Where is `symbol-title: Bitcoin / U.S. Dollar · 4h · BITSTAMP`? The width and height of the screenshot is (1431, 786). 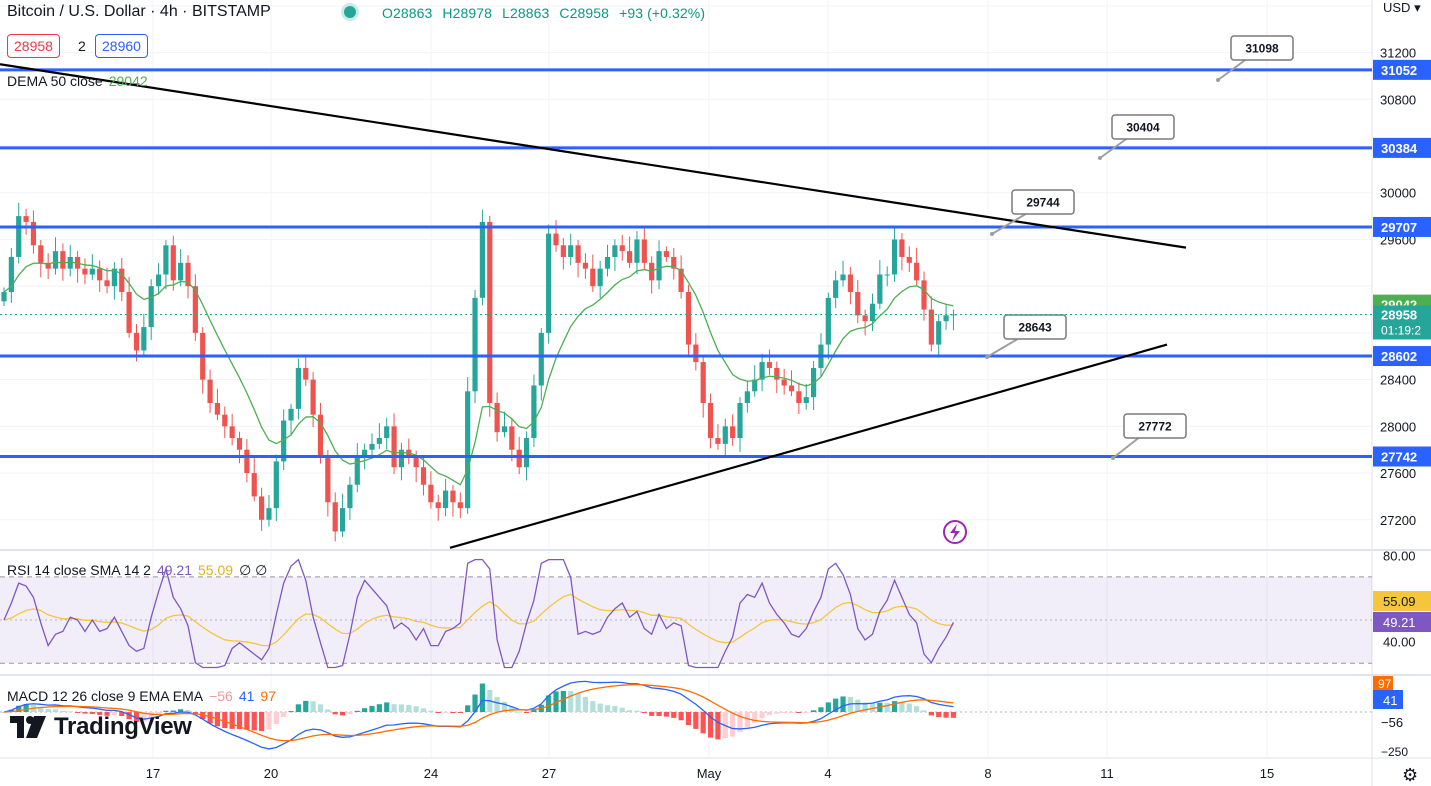 symbol-title: Bitcoin / U.S. Dollar · 4h · BITSTAMP is located at coordinates (139, 11).